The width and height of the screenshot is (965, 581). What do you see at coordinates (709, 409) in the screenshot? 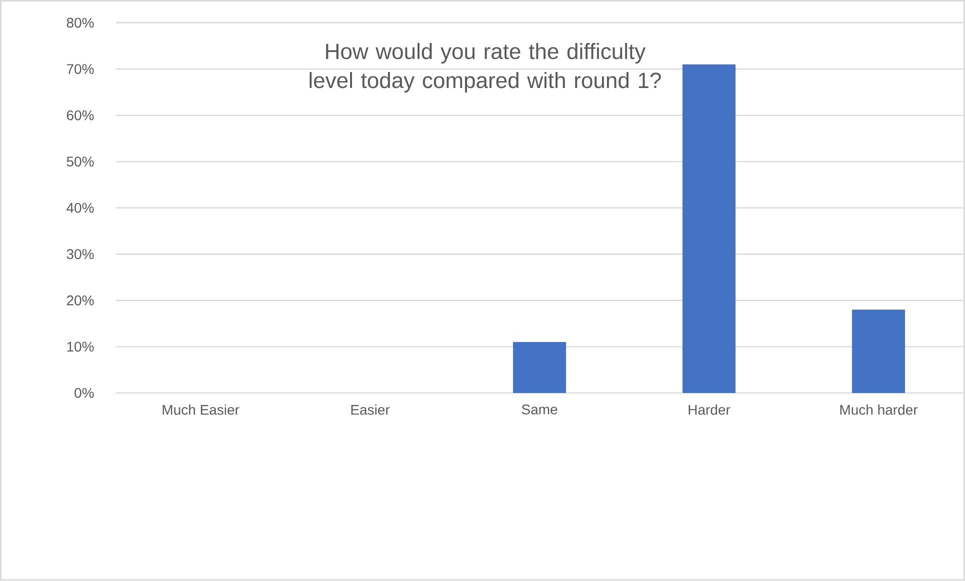
I see `x-tick-label: Harder` at bounding box center [709, 409].